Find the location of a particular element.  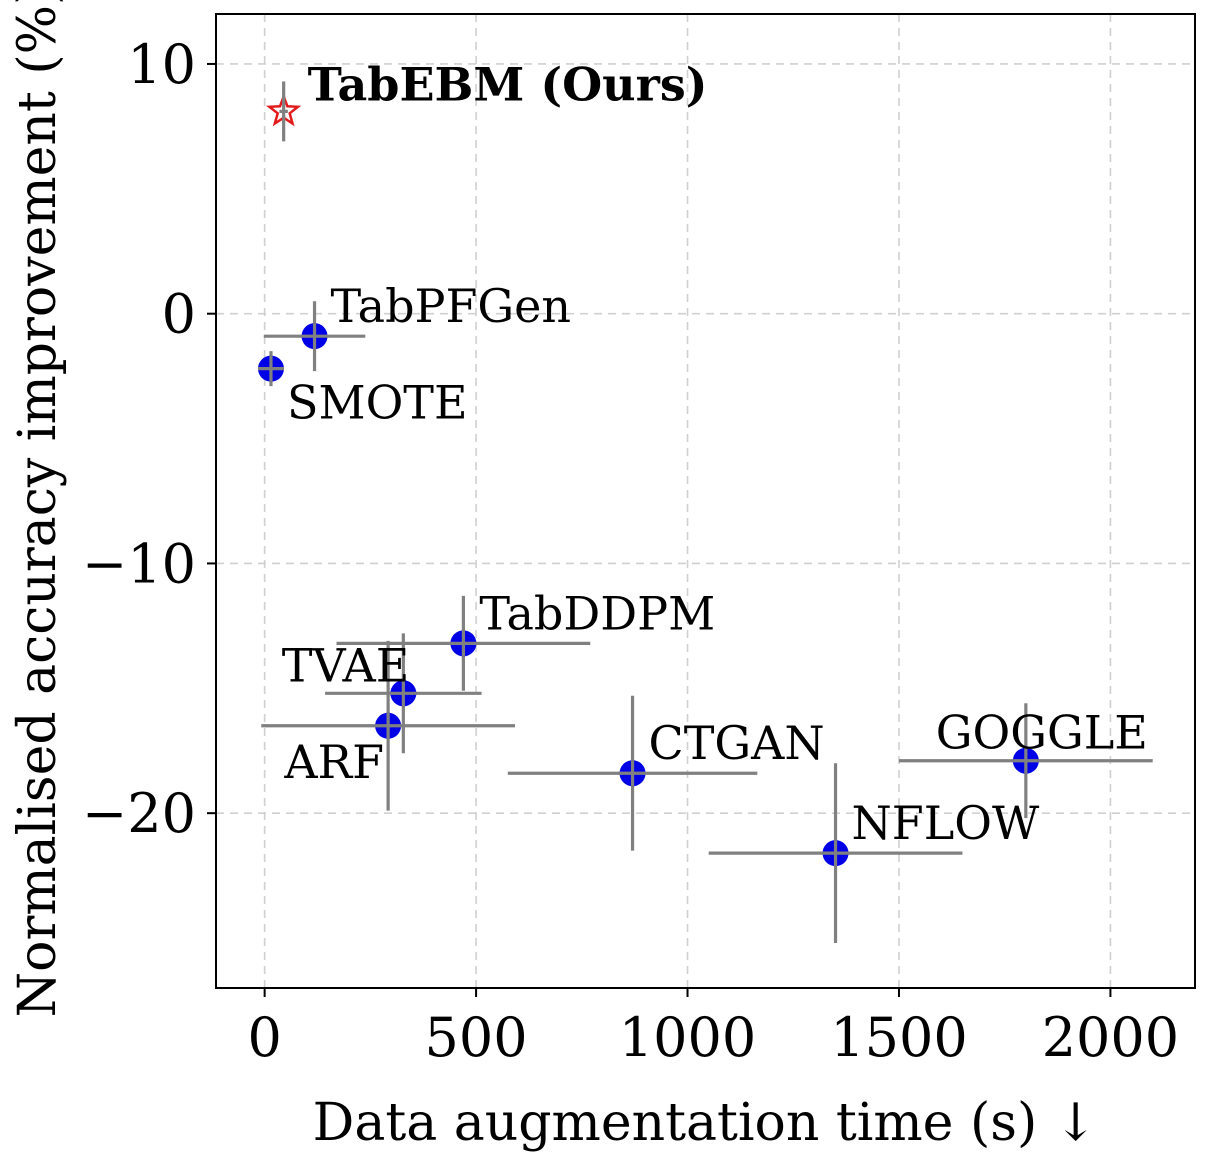

label-ctgan: CTGAN is located at coordinates (737, 743).